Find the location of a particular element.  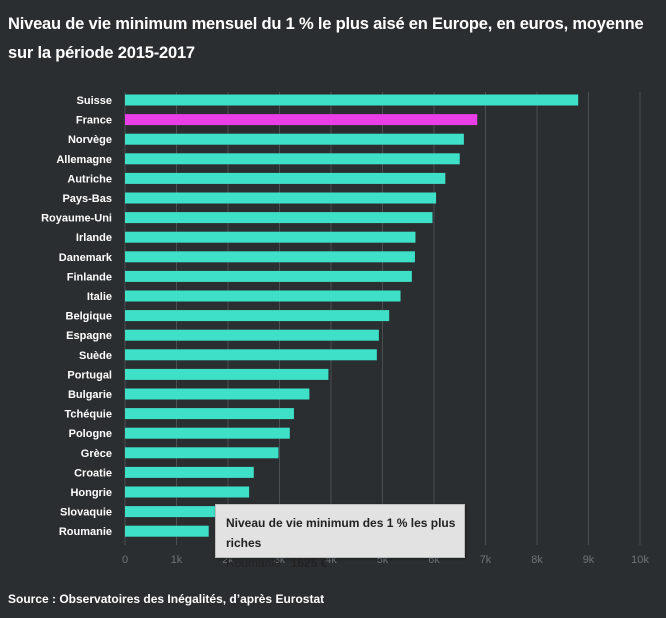

category-label: Italie is located at coordinates (99, 297).